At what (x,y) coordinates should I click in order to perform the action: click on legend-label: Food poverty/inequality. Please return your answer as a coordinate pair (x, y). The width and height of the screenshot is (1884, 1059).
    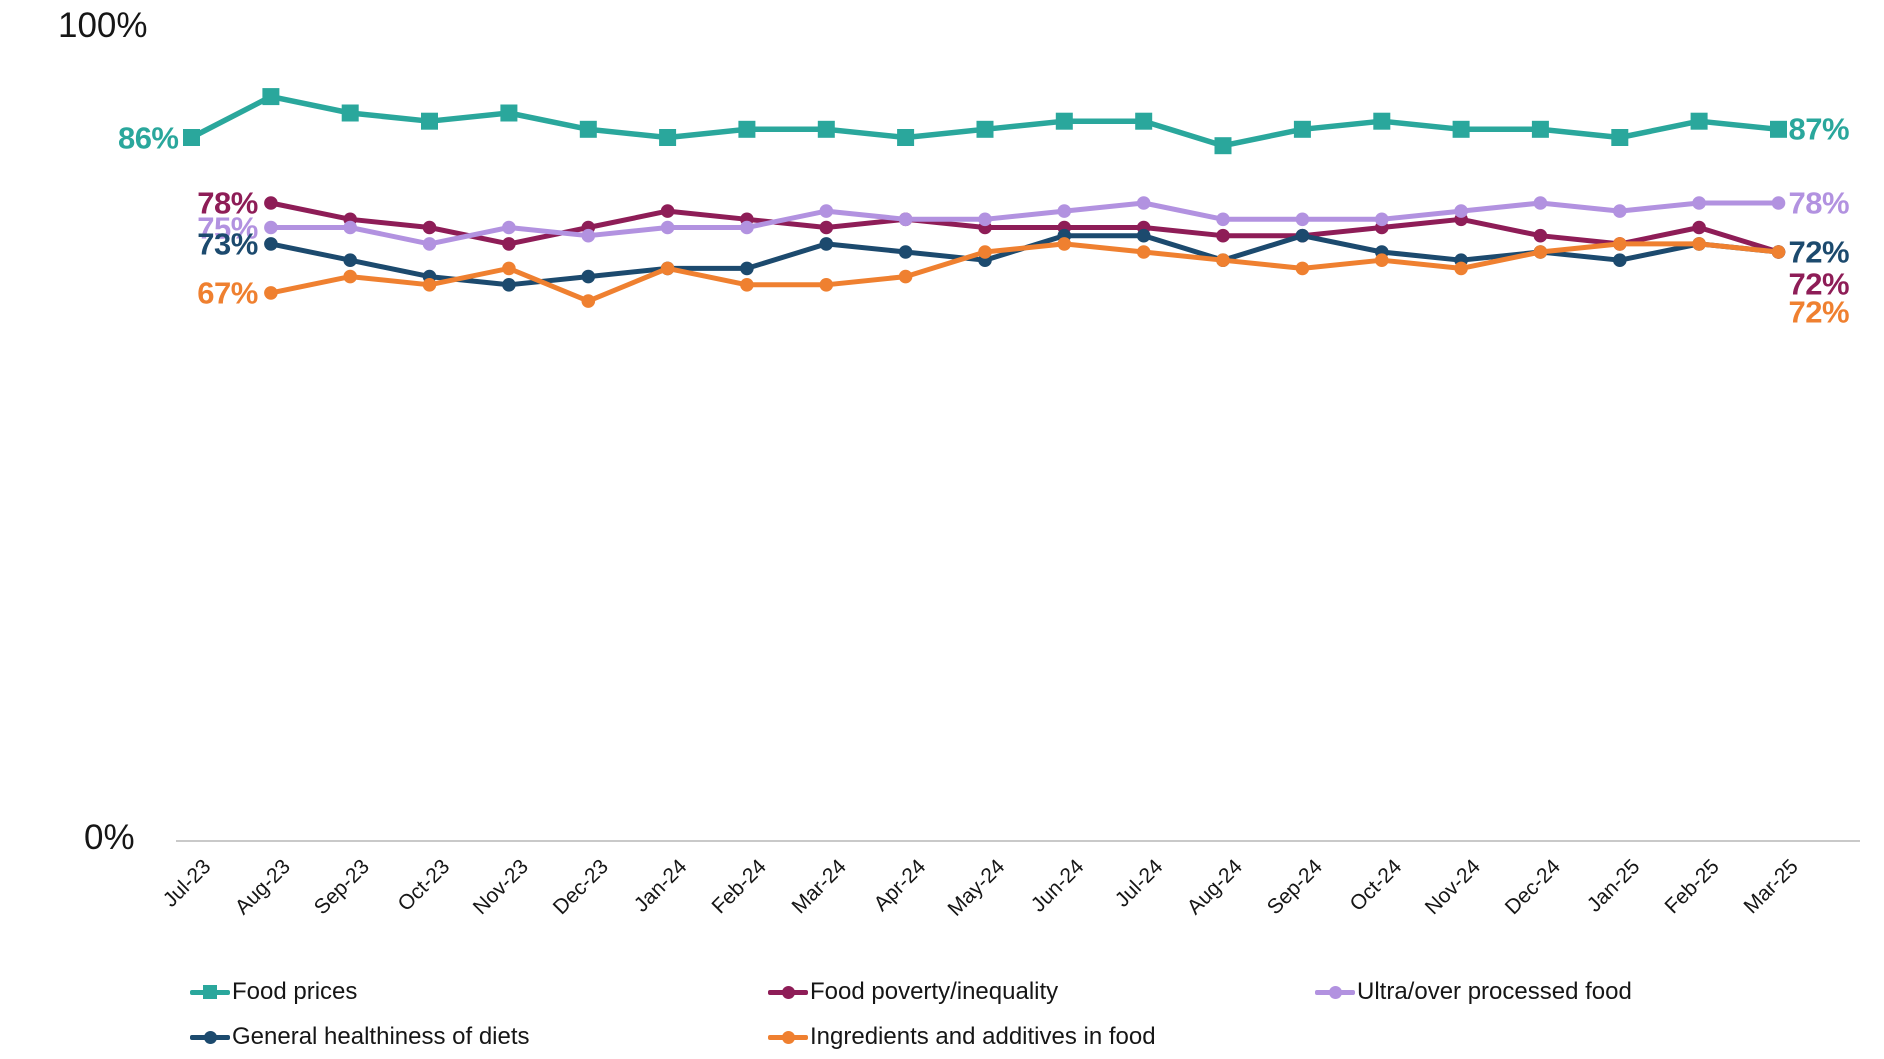
    Looking at the image, I should click on (934, 991).